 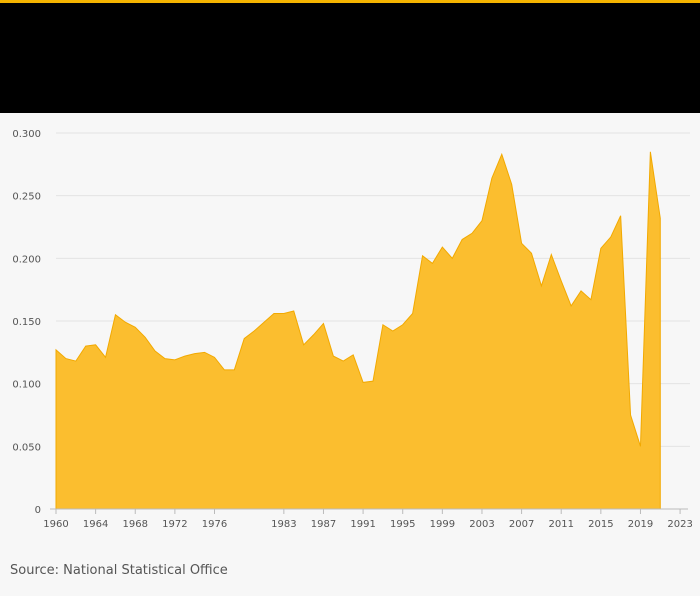 I want to click on top-accent-bar, so click(x=350, y=1).